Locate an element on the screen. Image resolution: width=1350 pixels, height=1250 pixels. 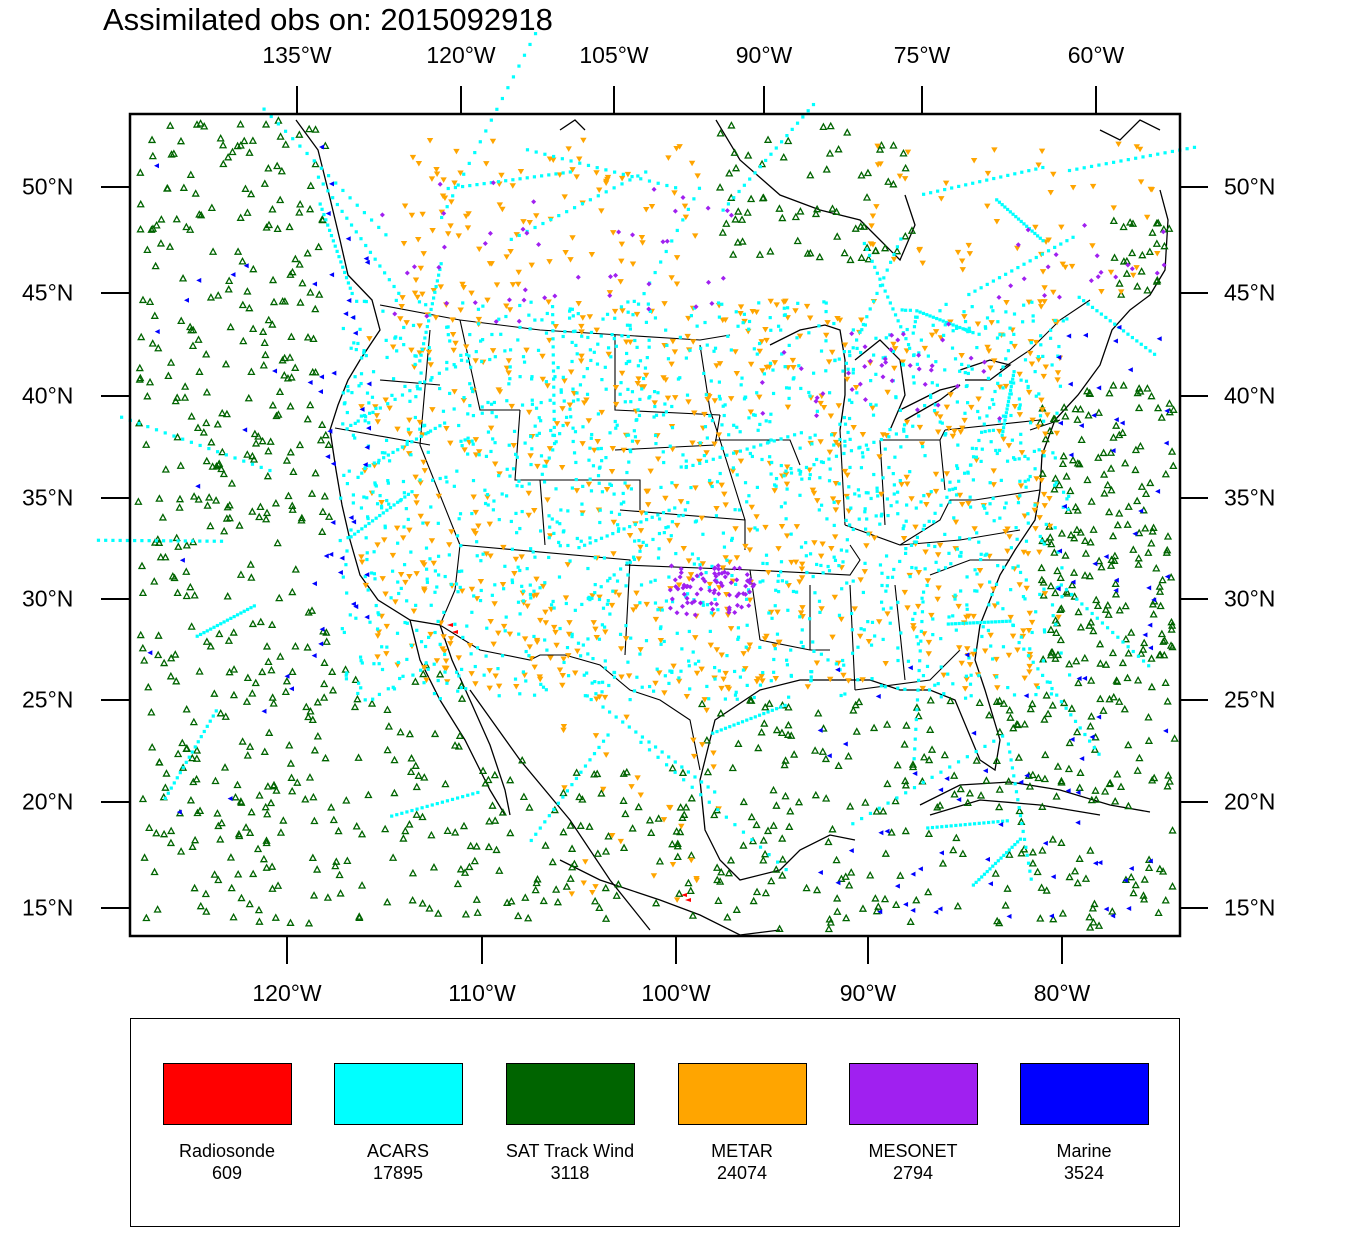
legend-swatch-marine is located at coordinates (1084, 1094).